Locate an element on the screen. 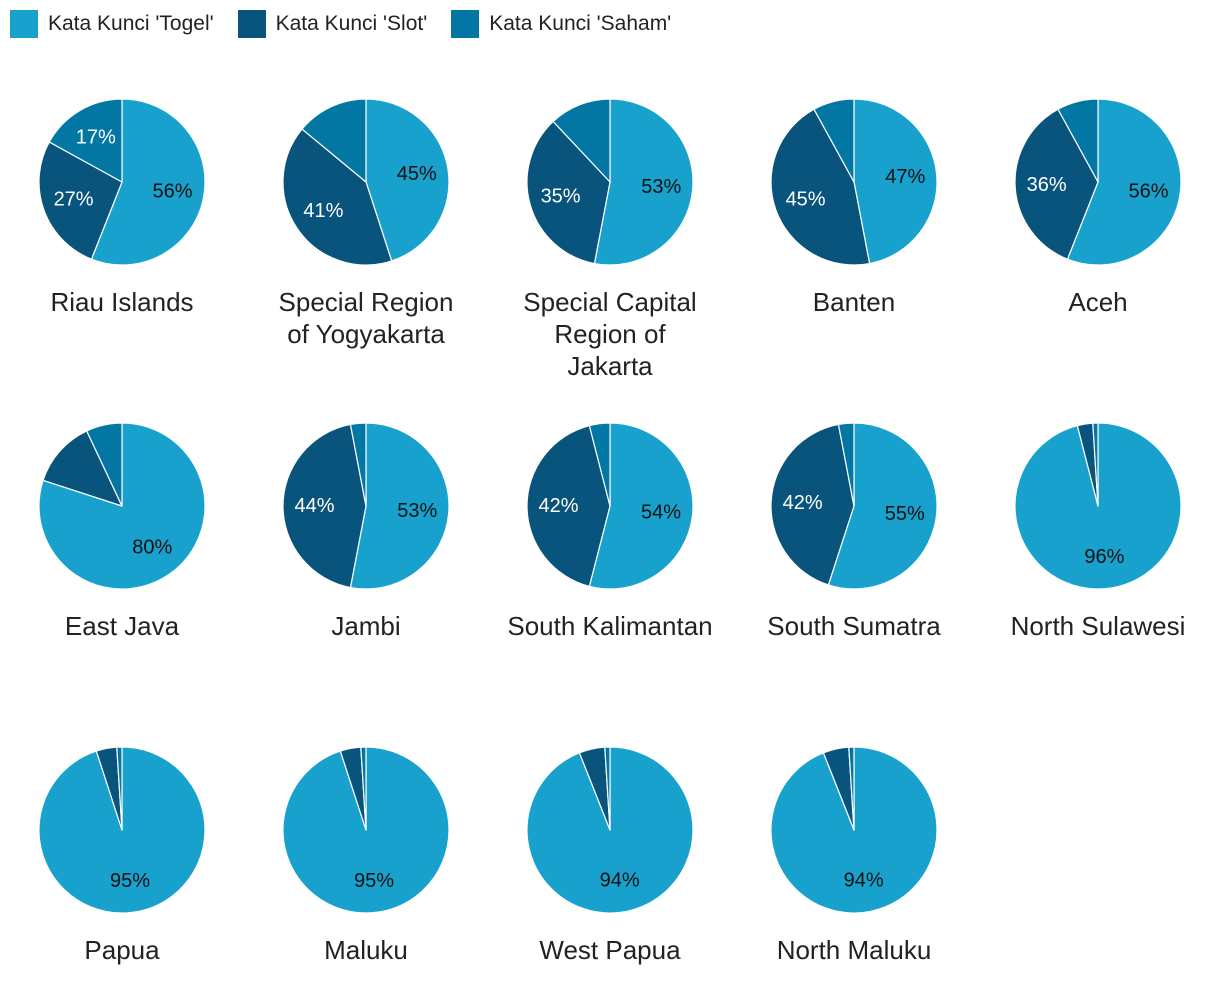  pie-jambi: 53% 44% Jambi is located at coordinates (366, 531).